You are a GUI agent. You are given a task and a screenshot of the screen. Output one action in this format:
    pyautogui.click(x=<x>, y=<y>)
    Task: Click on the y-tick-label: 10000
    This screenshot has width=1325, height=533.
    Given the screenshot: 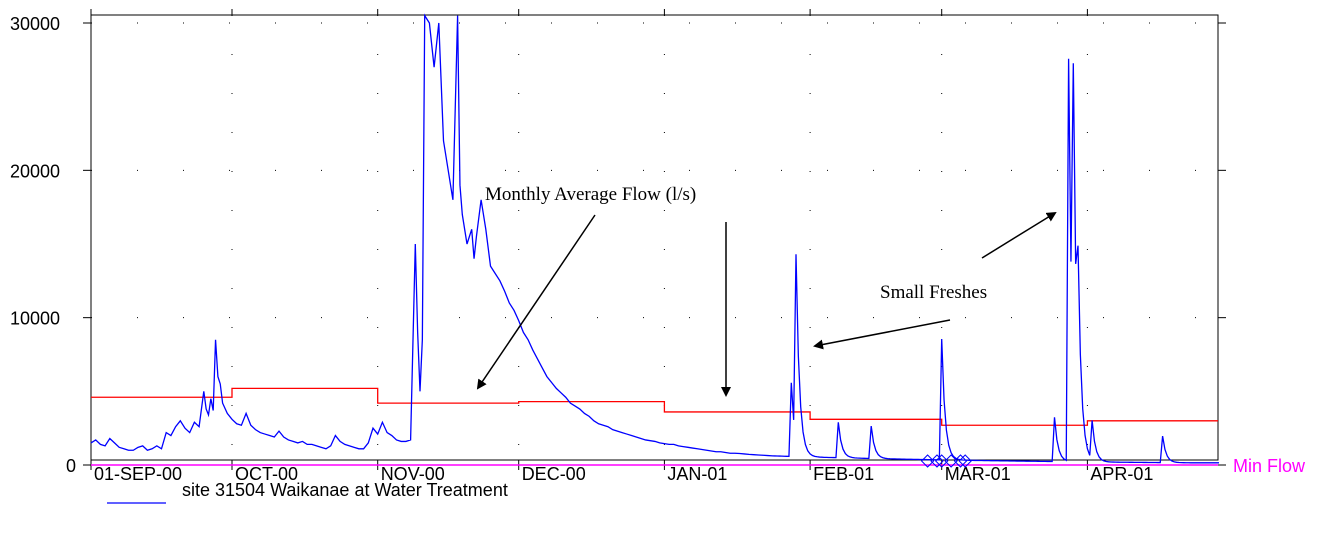 What is the action you would take?
    pyautogui.click(x=35, y=319)
    